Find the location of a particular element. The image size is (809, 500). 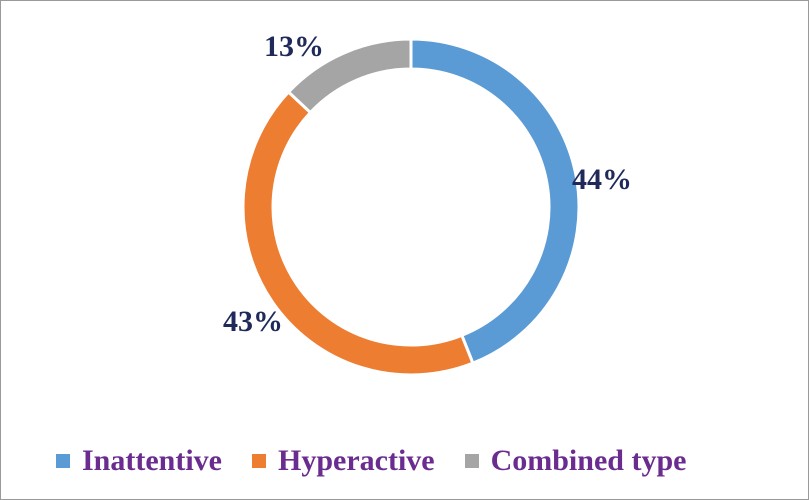

donut-slice-inattentive is located at coordinates (495, 201).